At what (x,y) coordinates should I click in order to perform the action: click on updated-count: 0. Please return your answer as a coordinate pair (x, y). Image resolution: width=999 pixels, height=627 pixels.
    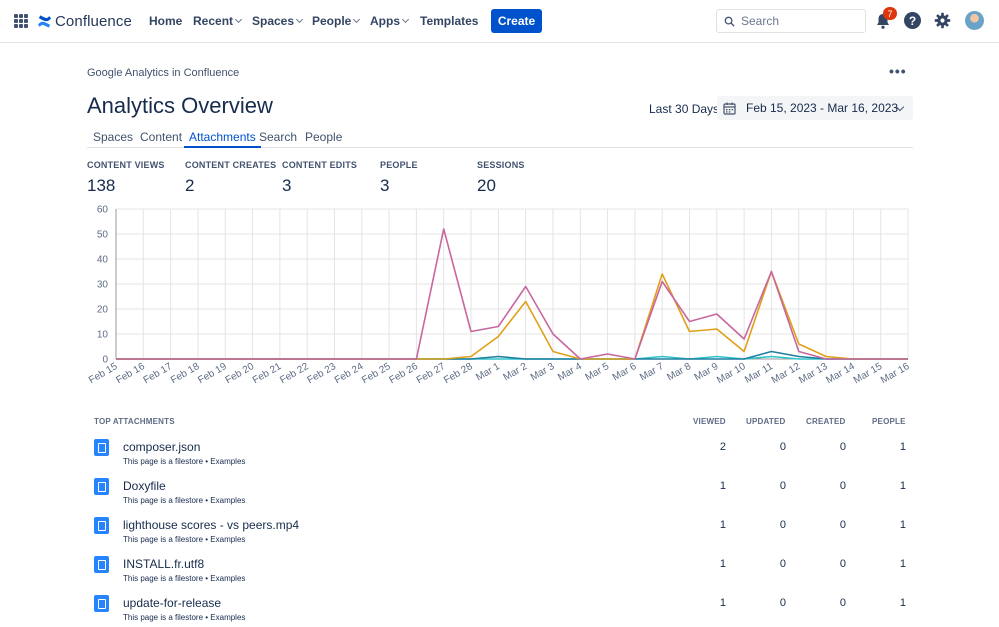
    Looking at the image, I should click on (782, 564).